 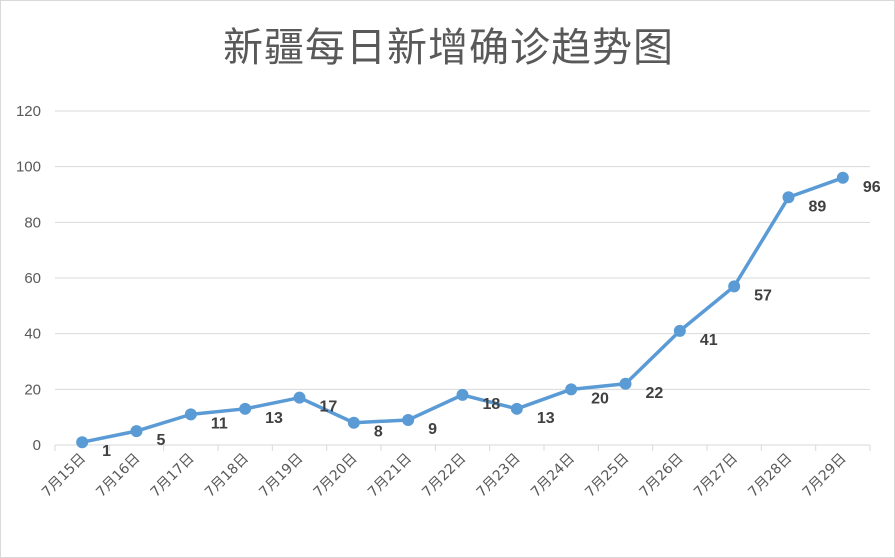 What do you see at coordinates (825, 476) in the screenshot?
I see `x-tick-label: 7月29日` at bounding box center [825, 476].